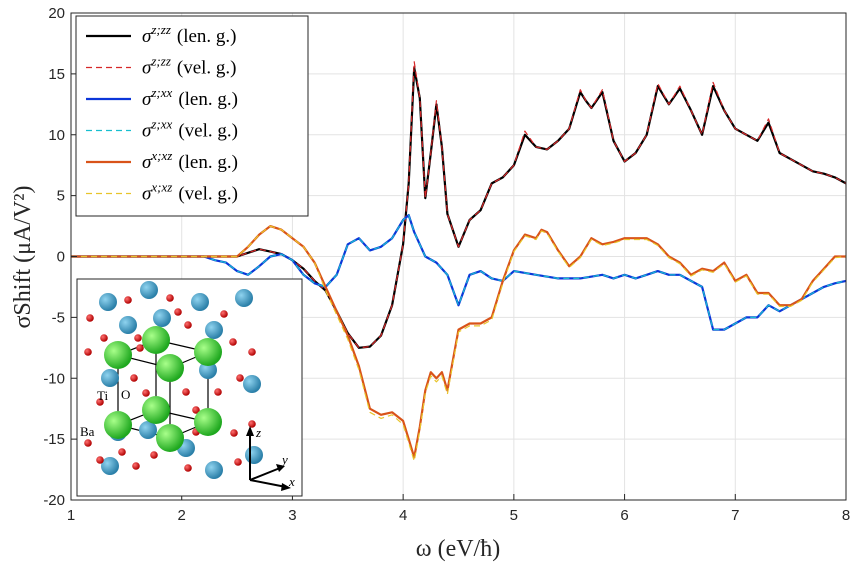 This screenshot has width=850, height=567. What do you see at coordinates (735, 515) in the screenshot?
I see `x-tick-label: 7` at bounding box center [735, 515].